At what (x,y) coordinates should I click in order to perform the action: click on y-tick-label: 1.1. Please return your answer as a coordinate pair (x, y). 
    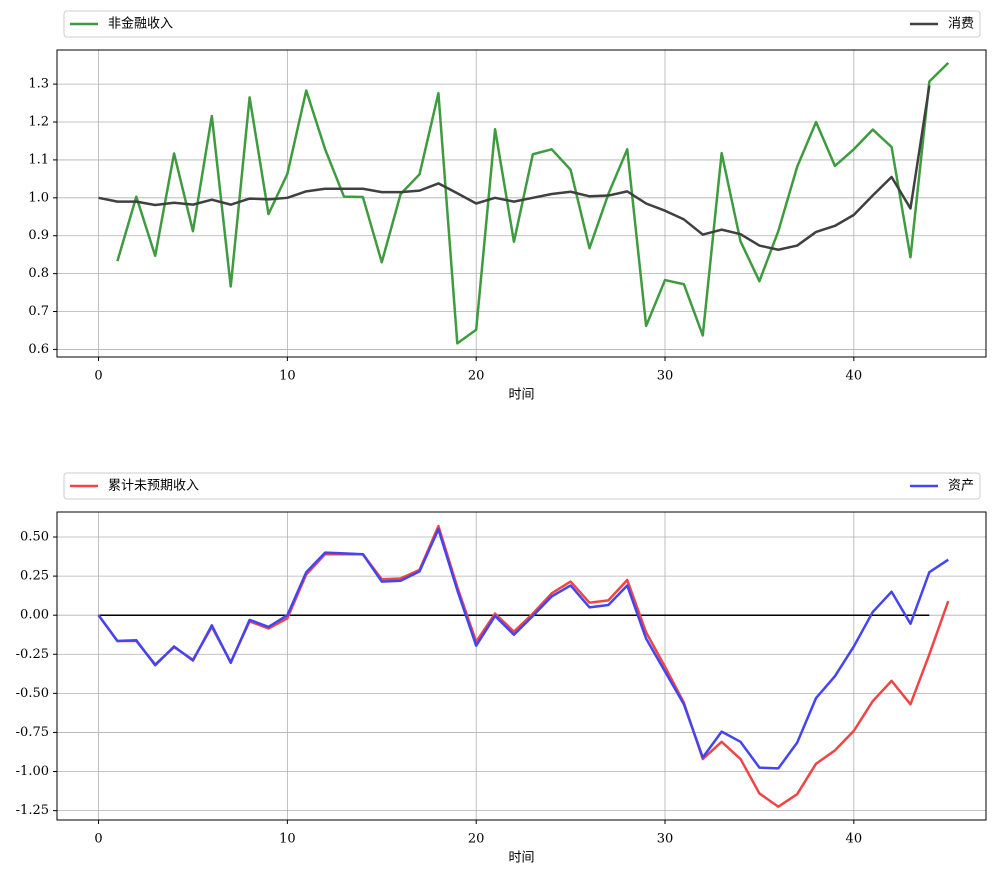
    Looking at the image, I should click on (38, 159).